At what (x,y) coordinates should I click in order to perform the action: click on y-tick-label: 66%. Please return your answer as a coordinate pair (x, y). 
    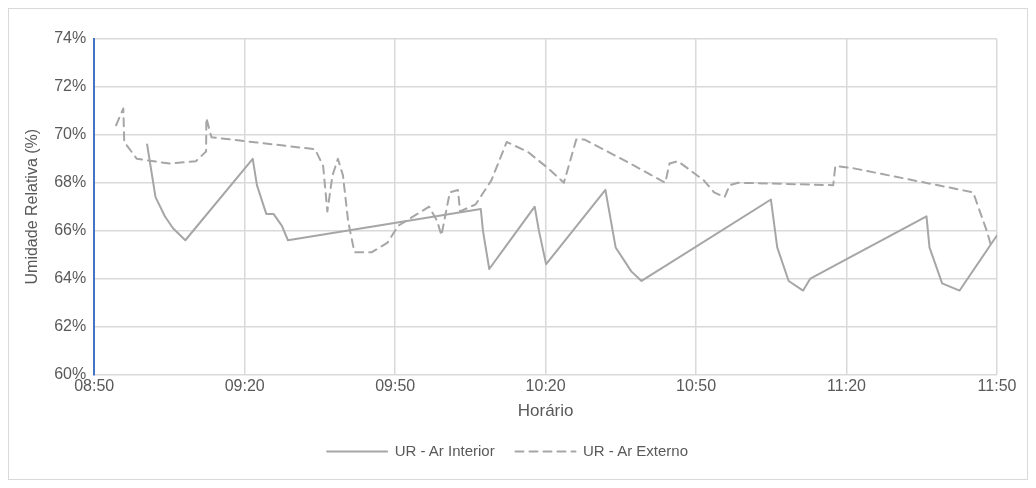
    Looking at the image, I should click on (70, 230).